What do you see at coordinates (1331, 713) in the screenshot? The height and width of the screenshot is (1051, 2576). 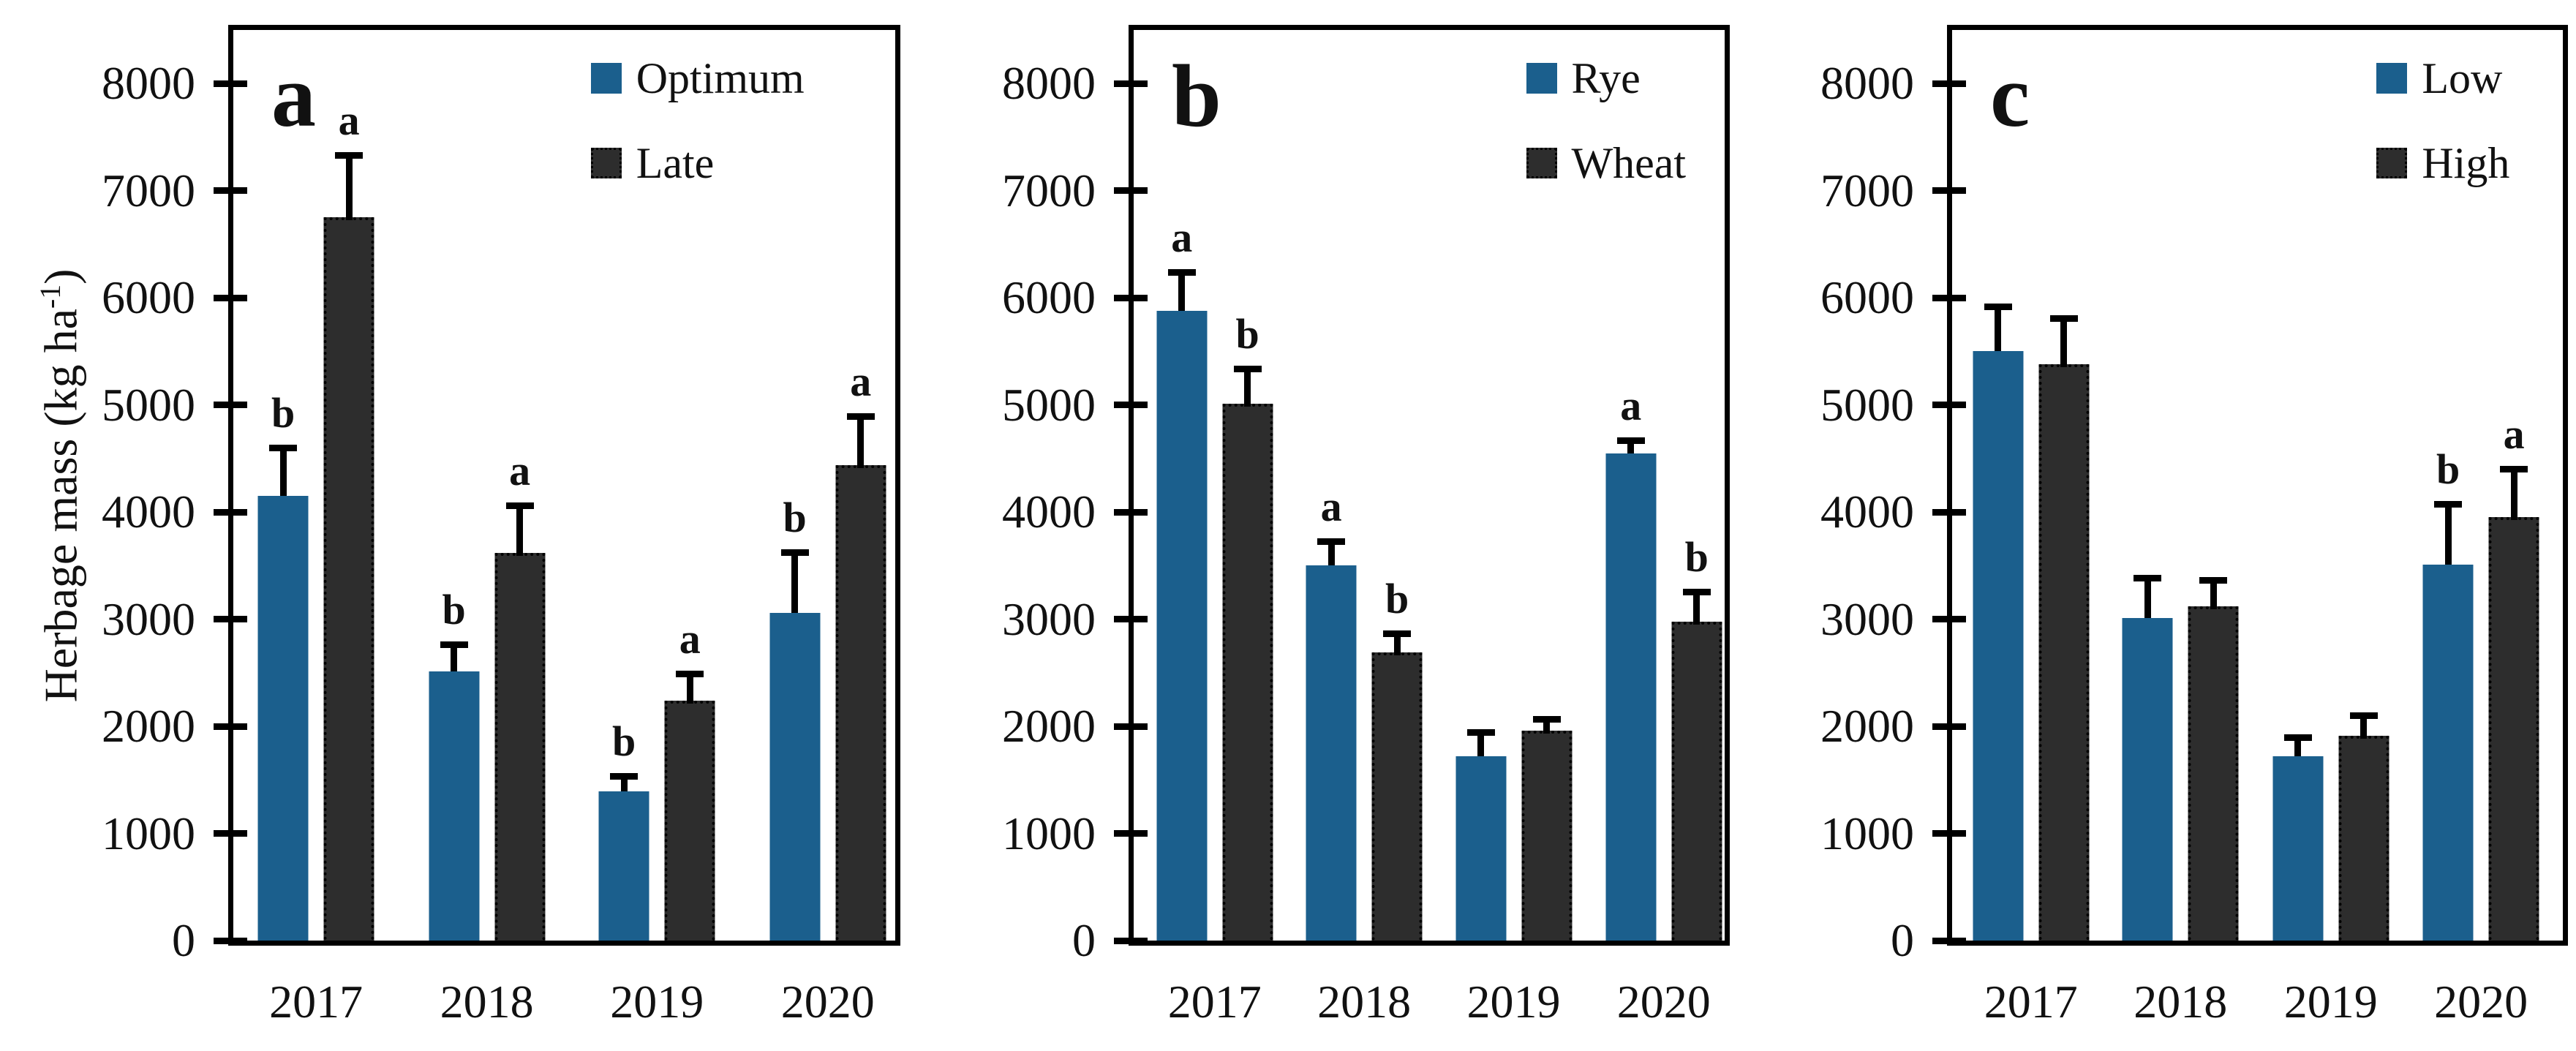 I see `bar-rye-2018: a` at bounding box center [1331, 713].